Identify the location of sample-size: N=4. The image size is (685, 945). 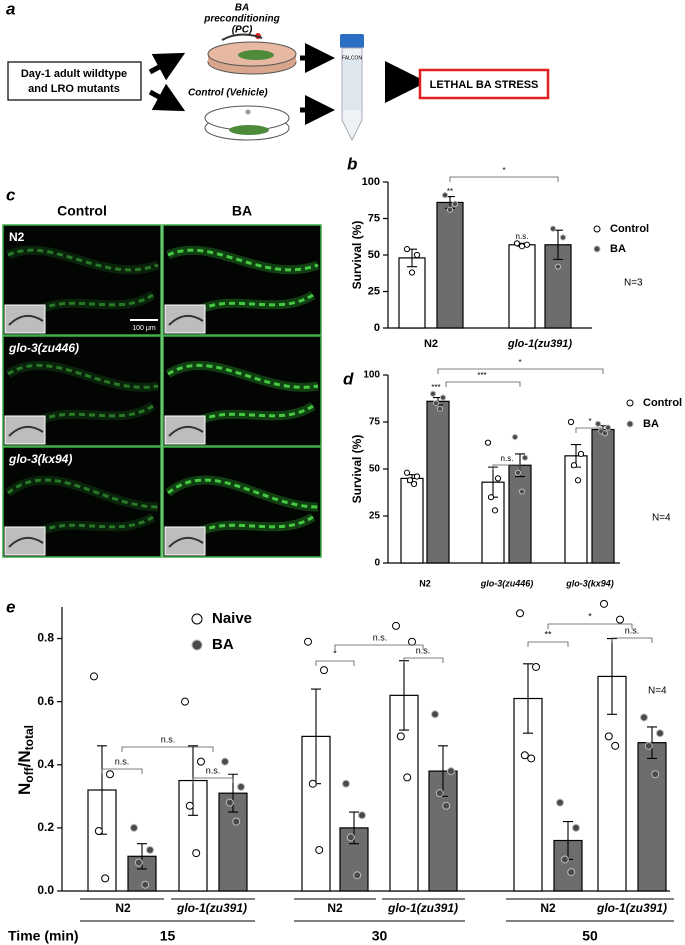
(661, 518).